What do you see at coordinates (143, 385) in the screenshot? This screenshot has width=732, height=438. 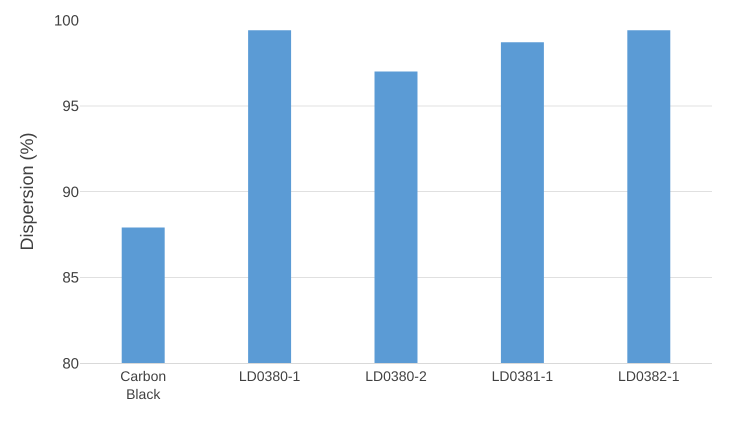 I see `x-tick-label: Carbon Black` at bounding box center [143, 385].